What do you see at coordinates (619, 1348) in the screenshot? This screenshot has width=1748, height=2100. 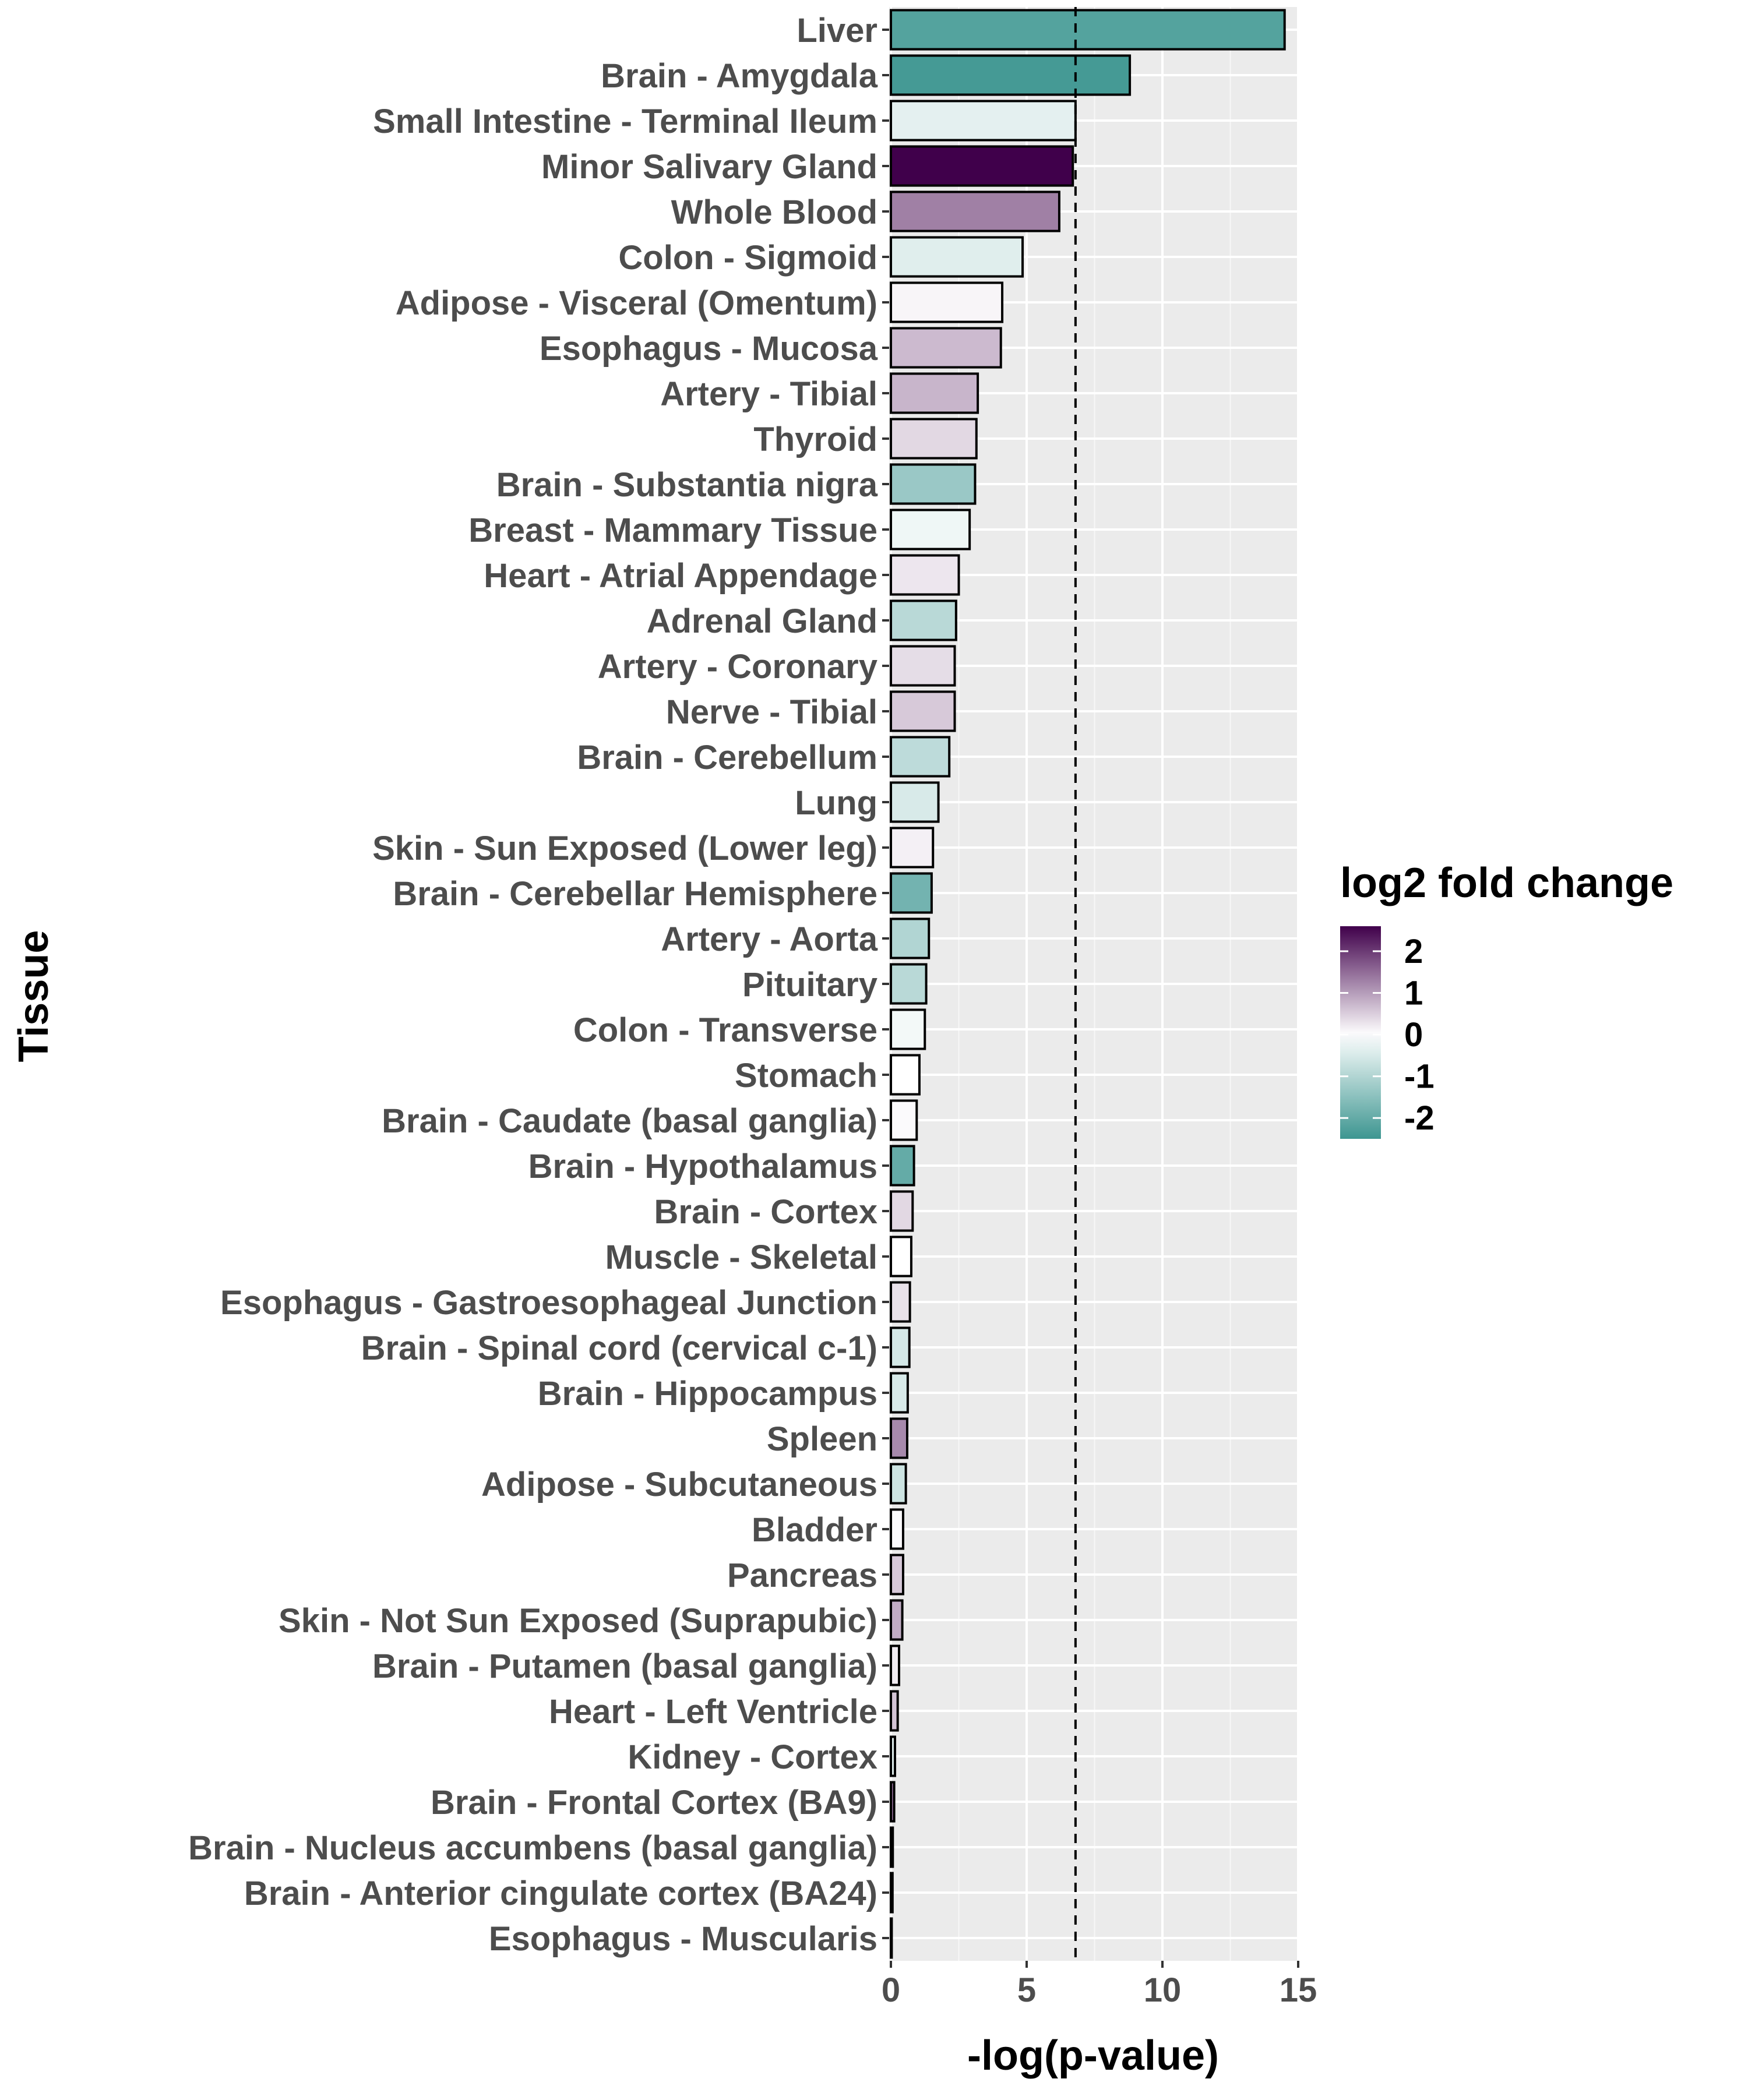 I see `category-label: Brain - Spinal cord (cervical c-1)` at bounding box center [619, 1348].